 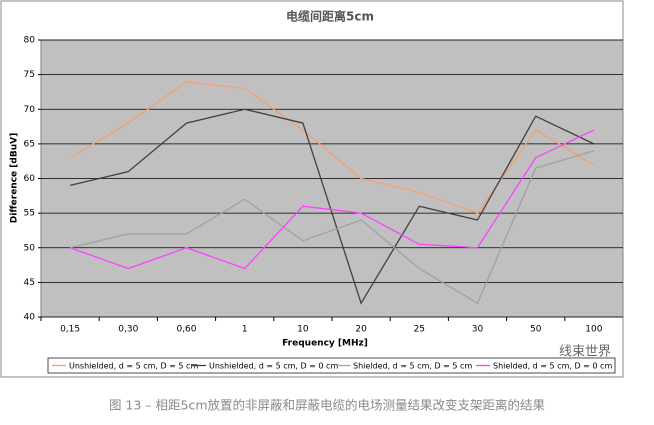 I want to click on y-tick-label: 45, so click(x=29, y=283).